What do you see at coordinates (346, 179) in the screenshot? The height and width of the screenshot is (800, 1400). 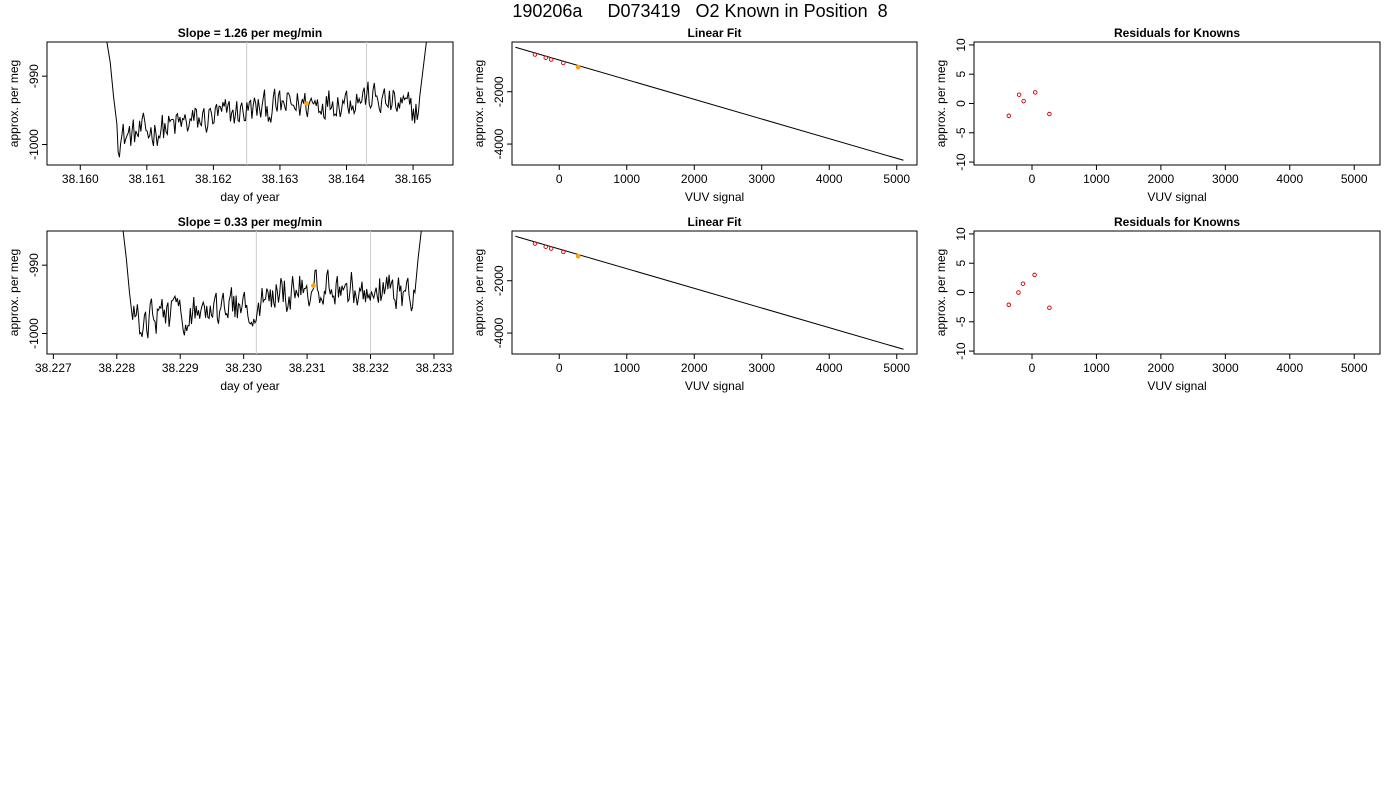 I see `x-tick-label: 38.164` at bounding box center [346, 179].